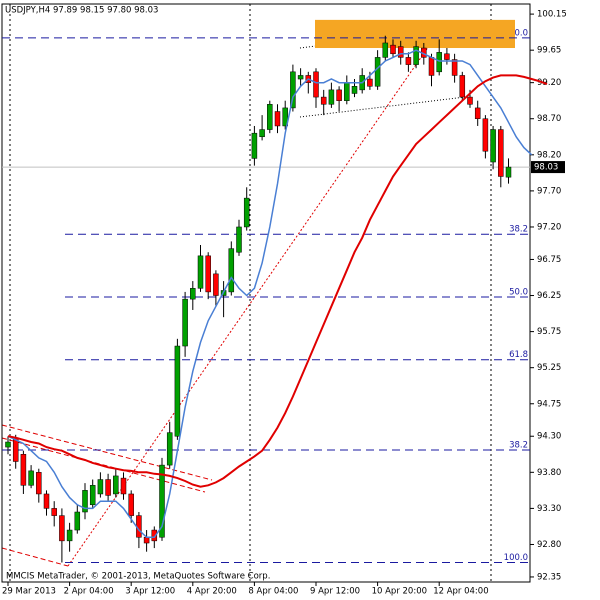 This screenshot has width=600, height=600. I want to click on x-tick-label: 12 Apr 04:00, so click(460, 592).